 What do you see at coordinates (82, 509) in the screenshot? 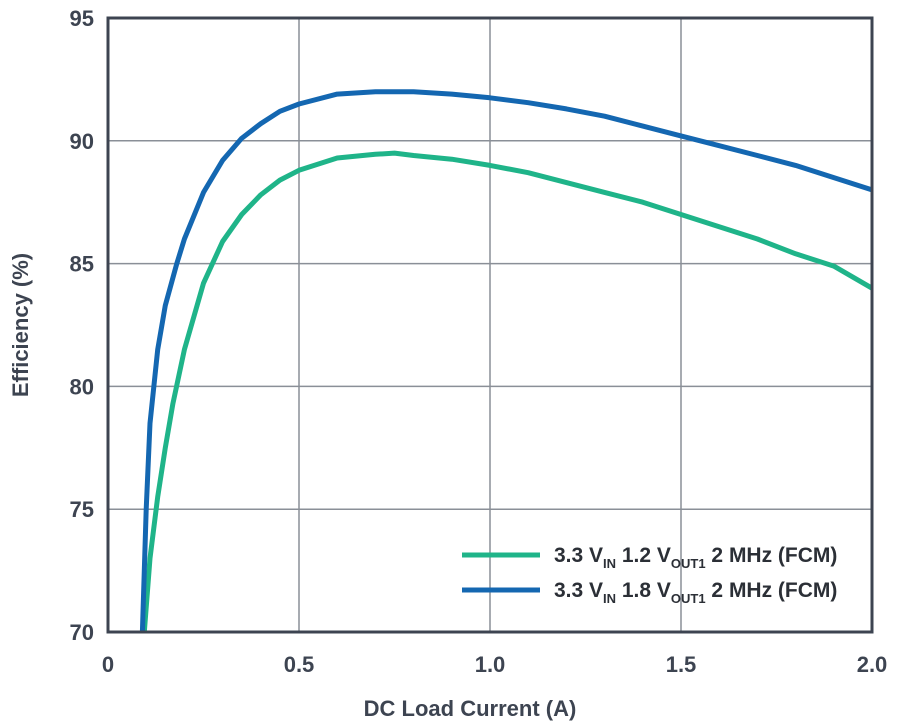
I see `y-tick-label: 75` at bounding box center [82, 509].